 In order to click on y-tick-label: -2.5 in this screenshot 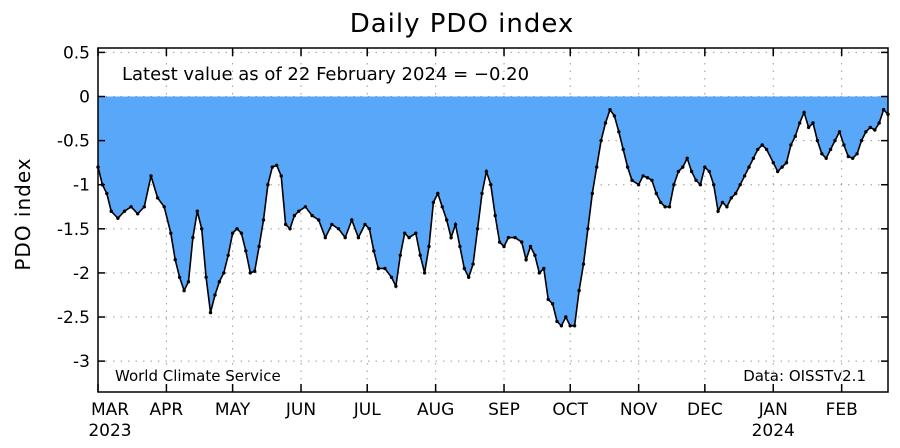, I will do `click(73, 318)`.